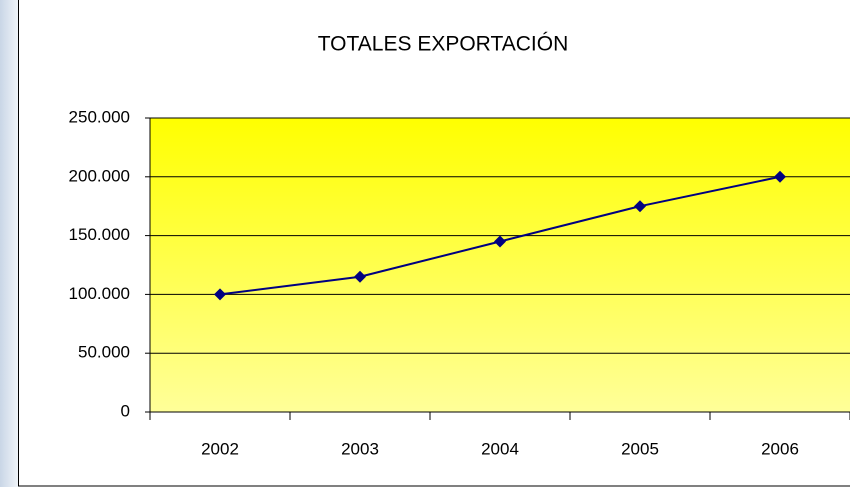  What do you see at coordinates (99, 293) in the screenshot?
I see `y-tick-label: 100.000` at bounding box center [99, 293].